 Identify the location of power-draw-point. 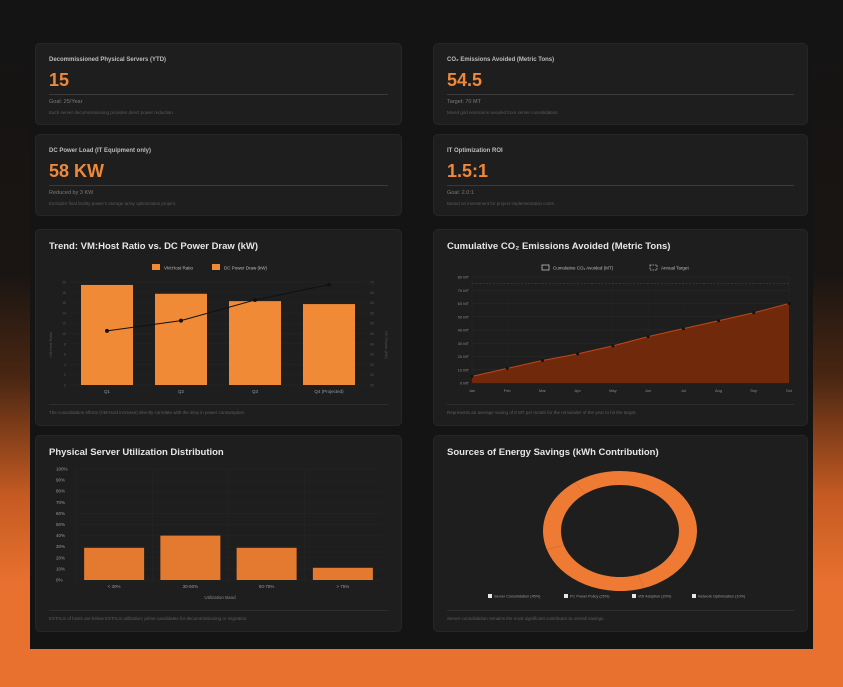
(329, 284).